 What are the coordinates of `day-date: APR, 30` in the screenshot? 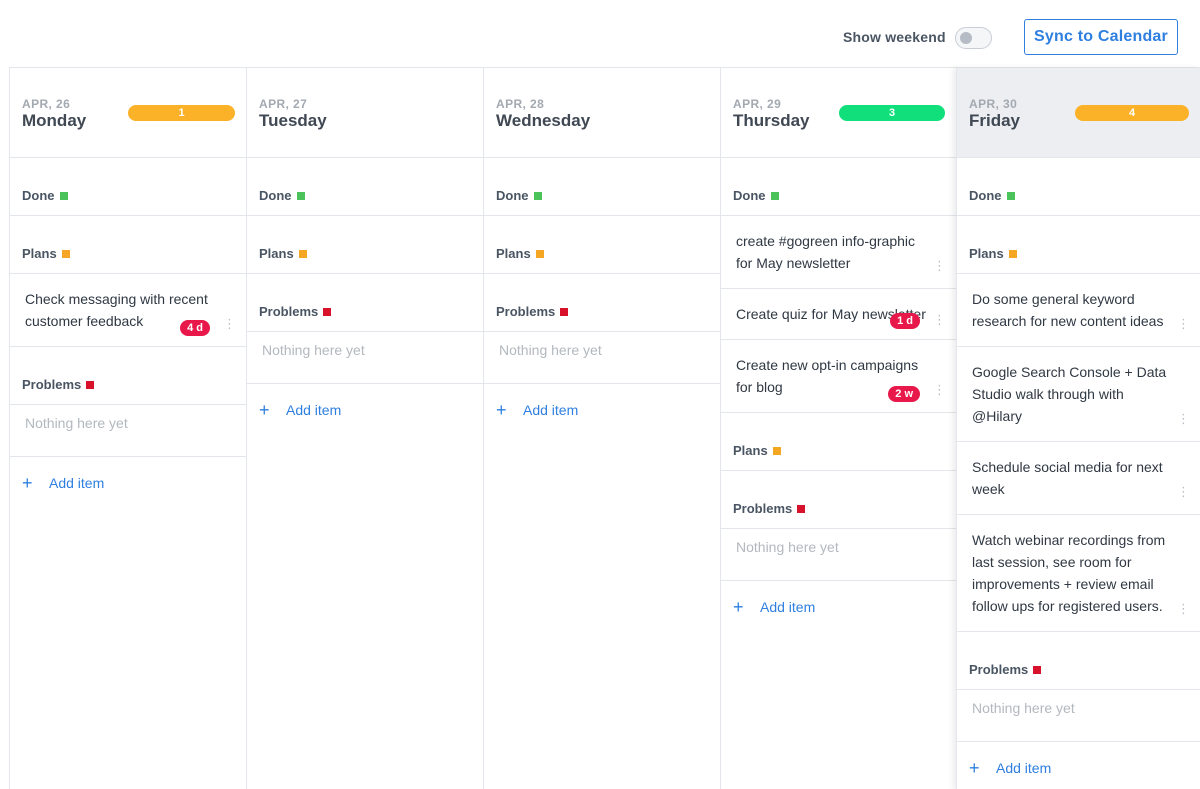 It's located at (993, 104).